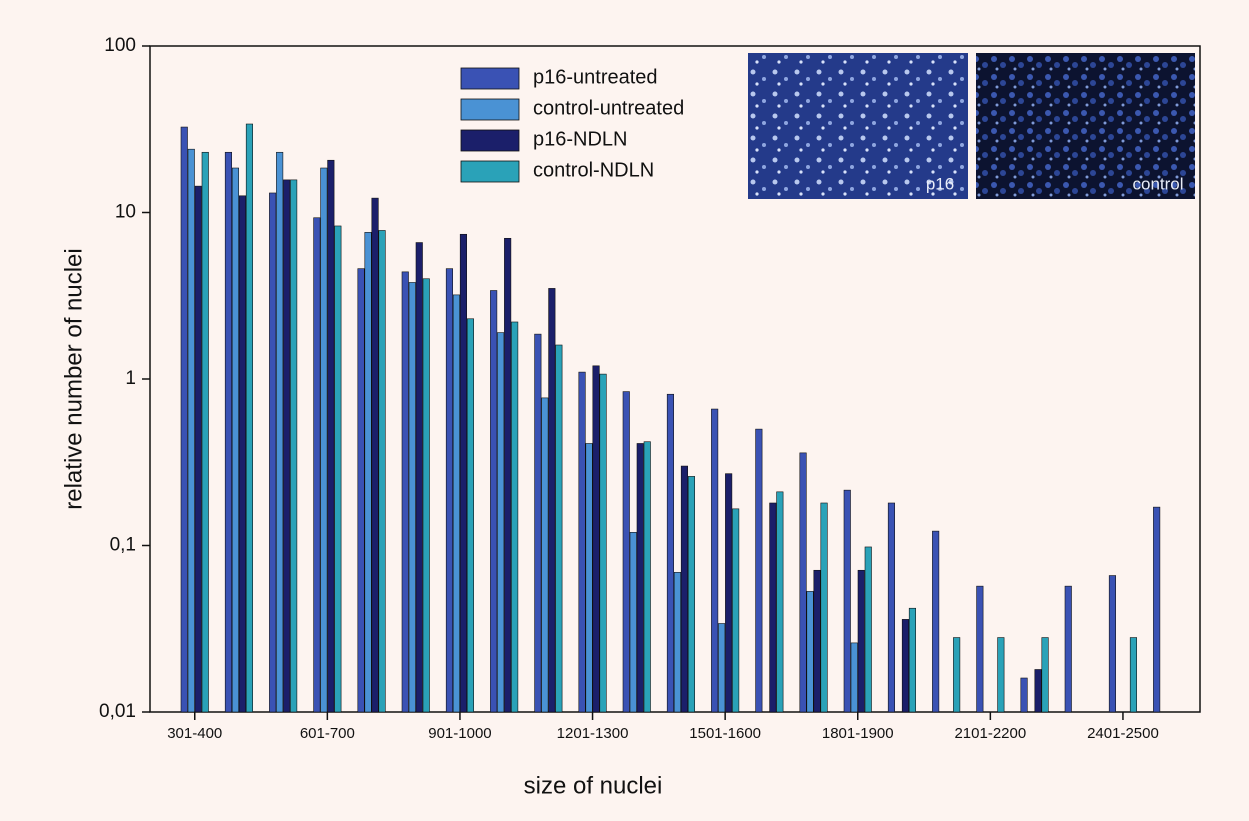  Describe the element at coordinates (593, 785) in the screenshot. I see `x-axis-label: size of nuclei` at that location.